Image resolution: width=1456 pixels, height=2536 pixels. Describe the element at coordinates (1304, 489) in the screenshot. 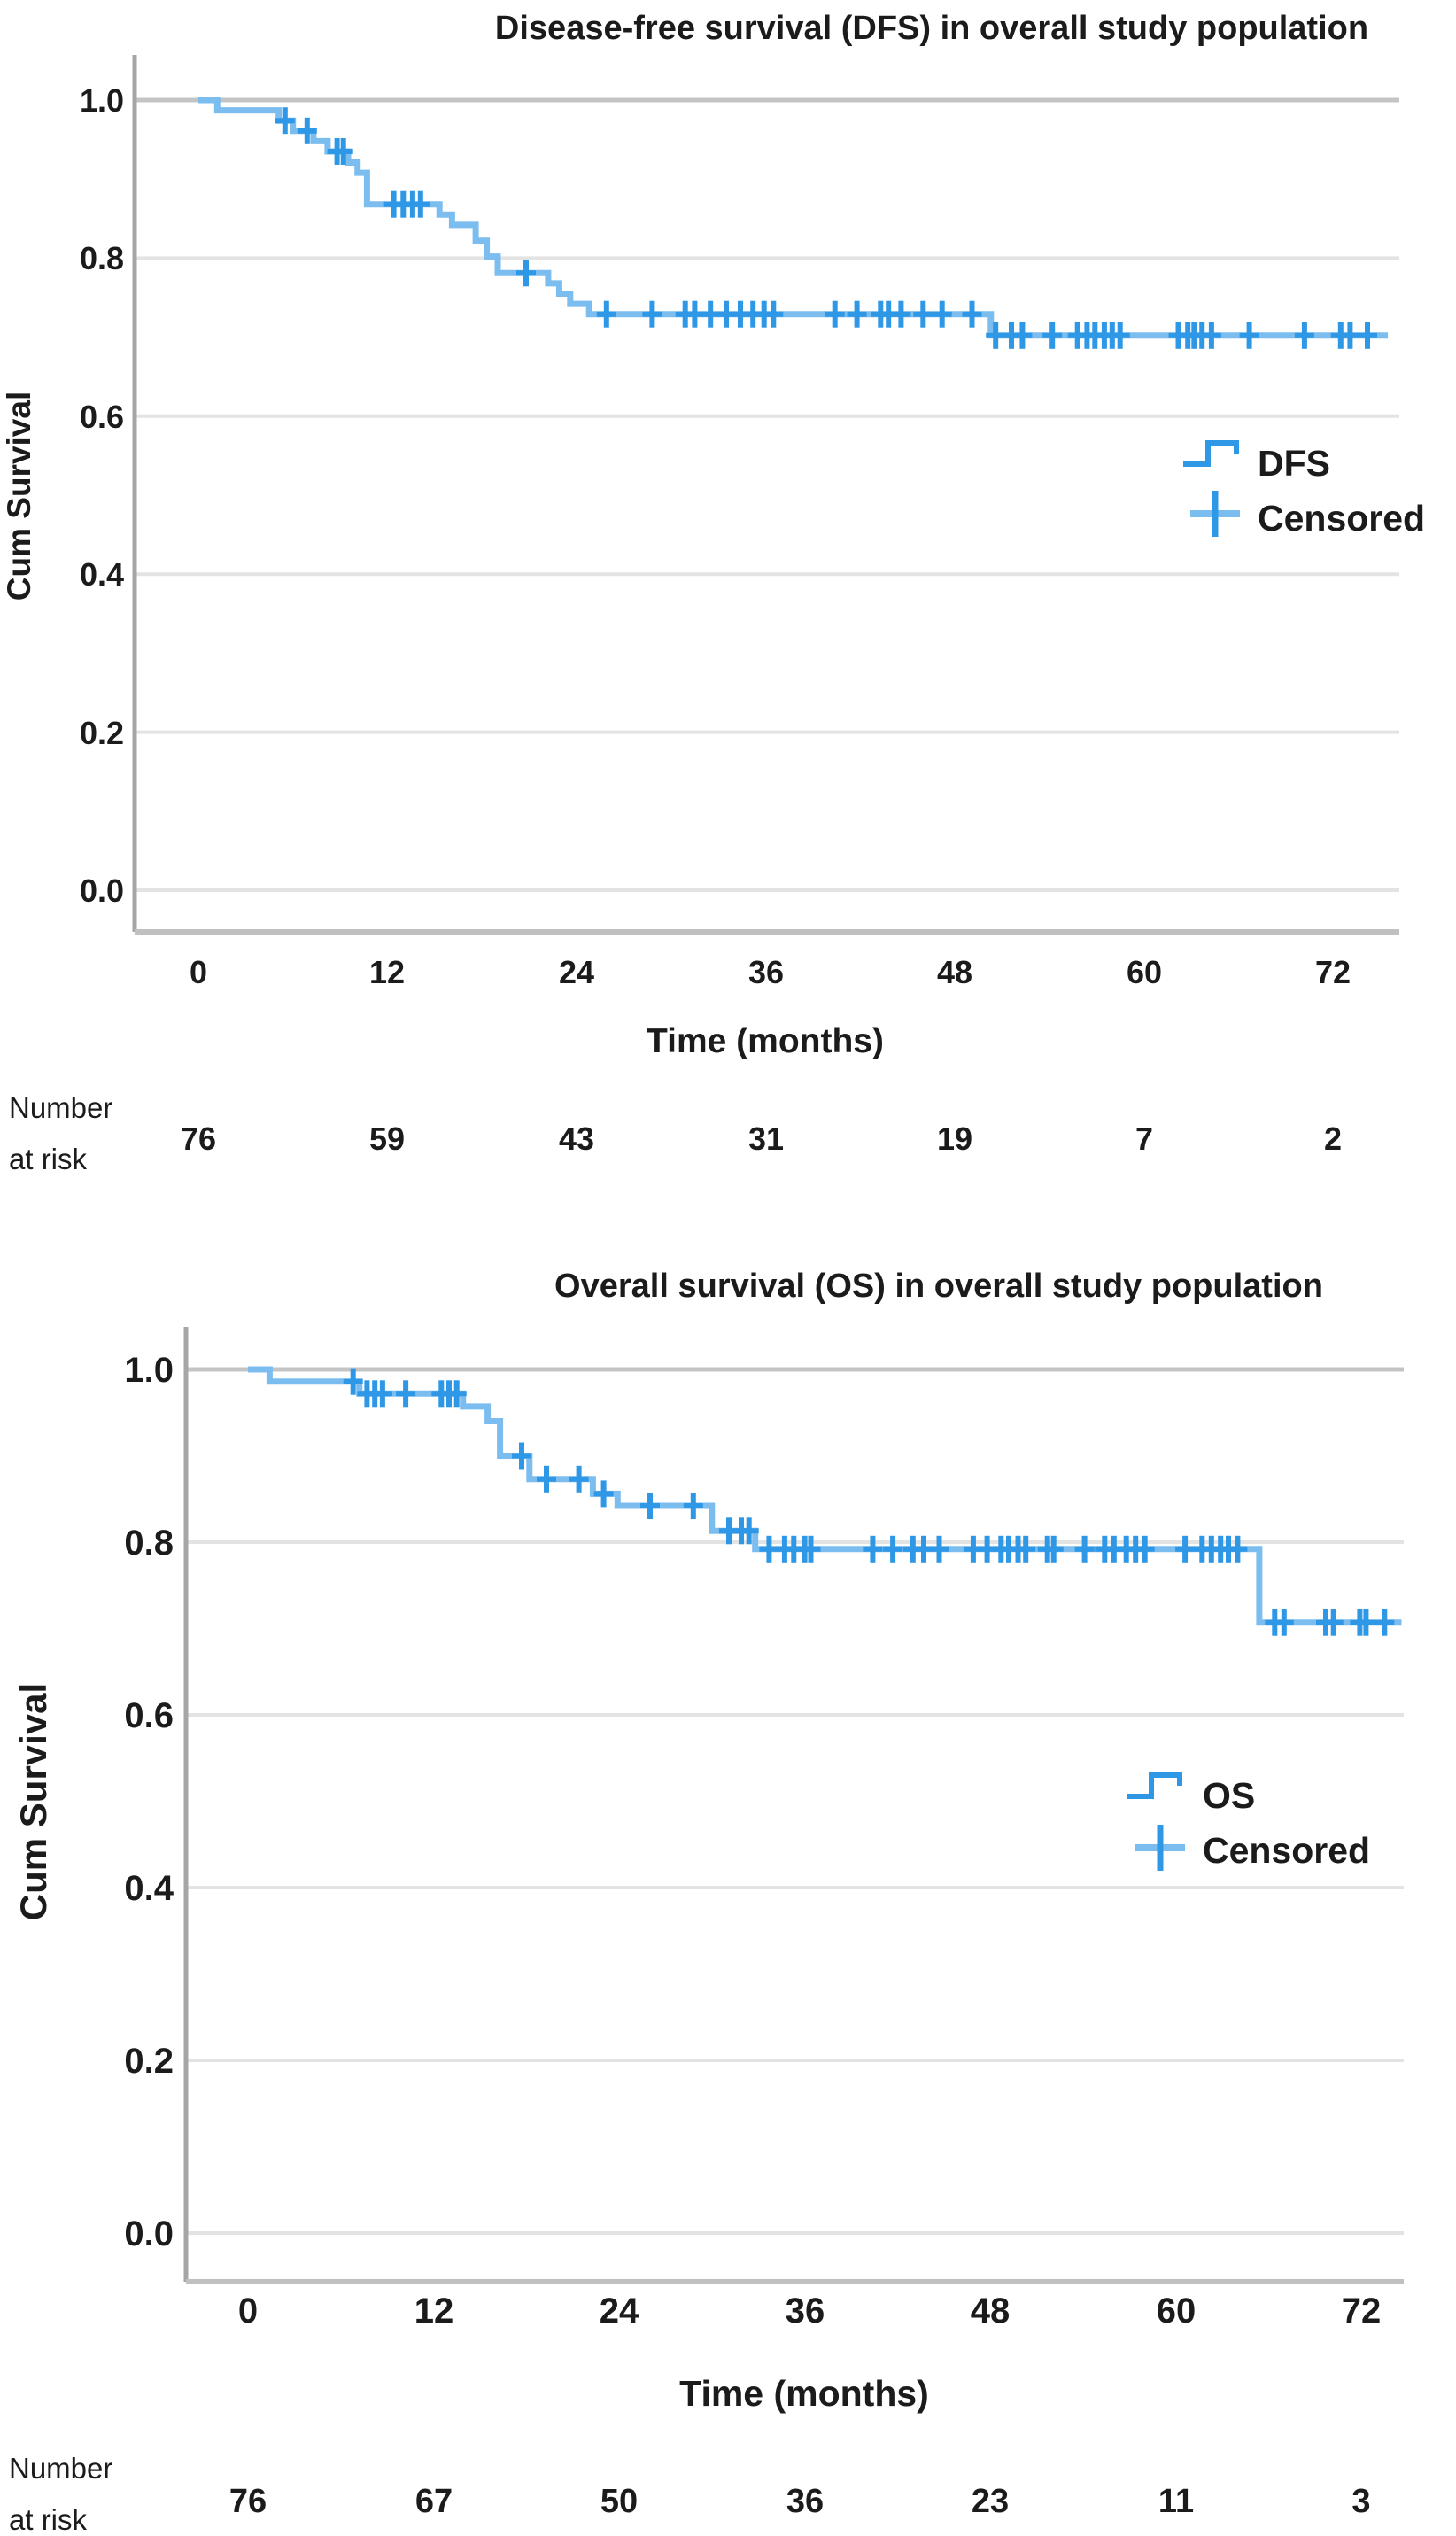

I see `dfs-legend: DFS Censored` at that location.